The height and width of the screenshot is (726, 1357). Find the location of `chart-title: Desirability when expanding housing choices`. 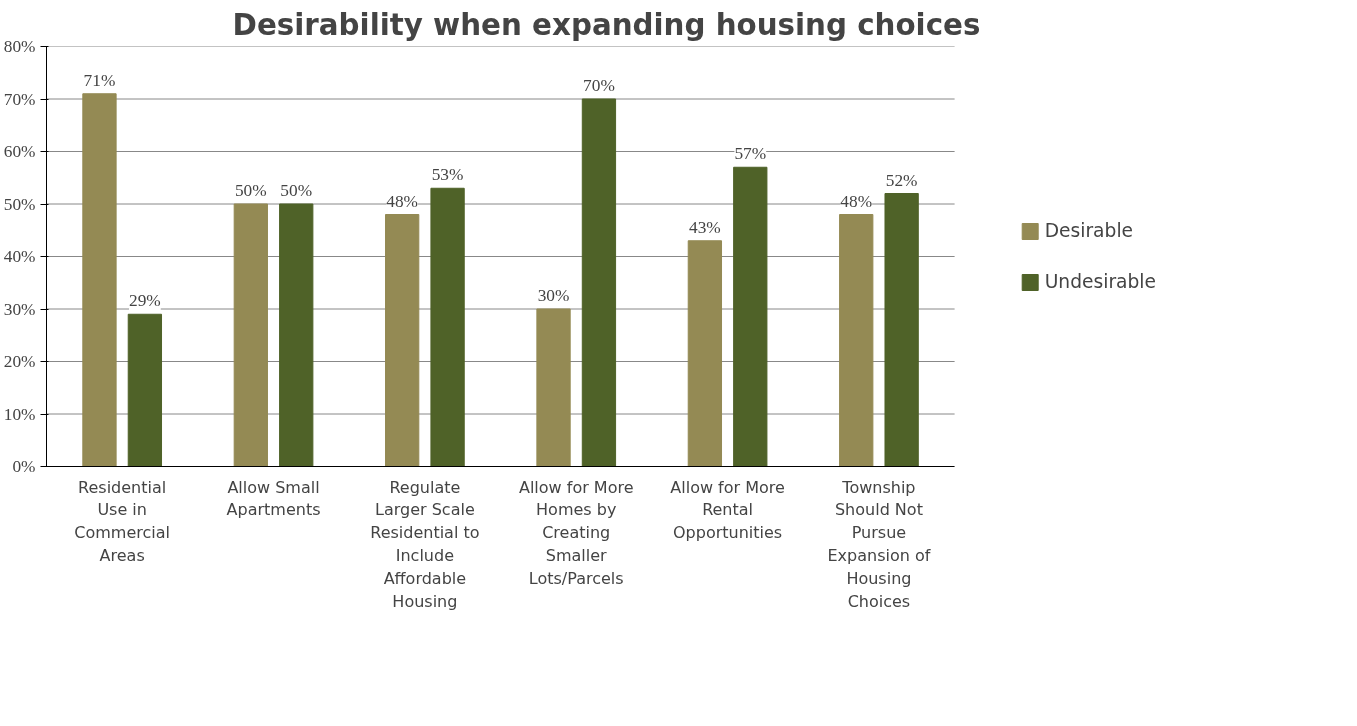

chart-title: Desirability when expanding housing choices is located at coordinates (606, 24).